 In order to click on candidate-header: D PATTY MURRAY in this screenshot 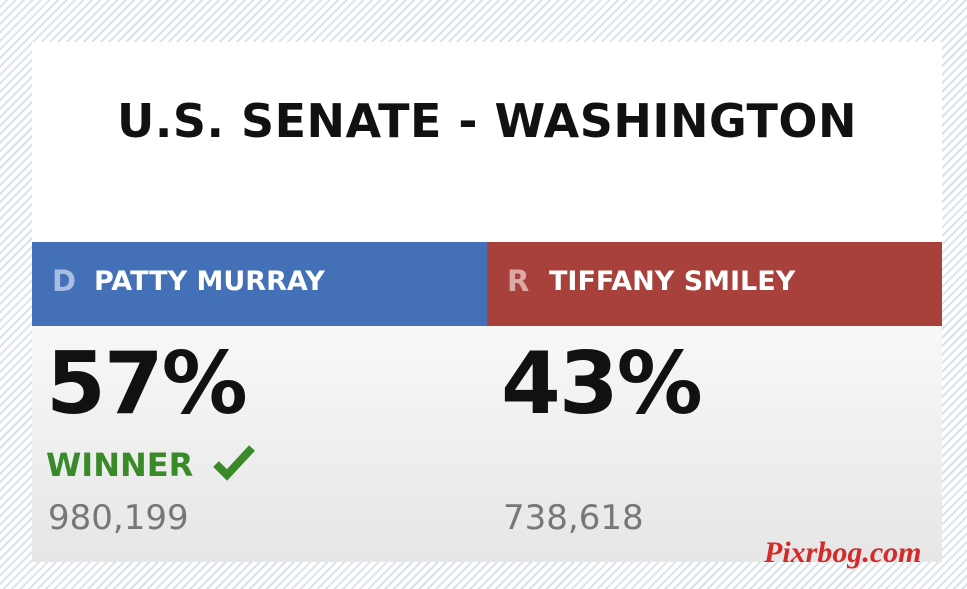, I will do `click(259, 284)`.